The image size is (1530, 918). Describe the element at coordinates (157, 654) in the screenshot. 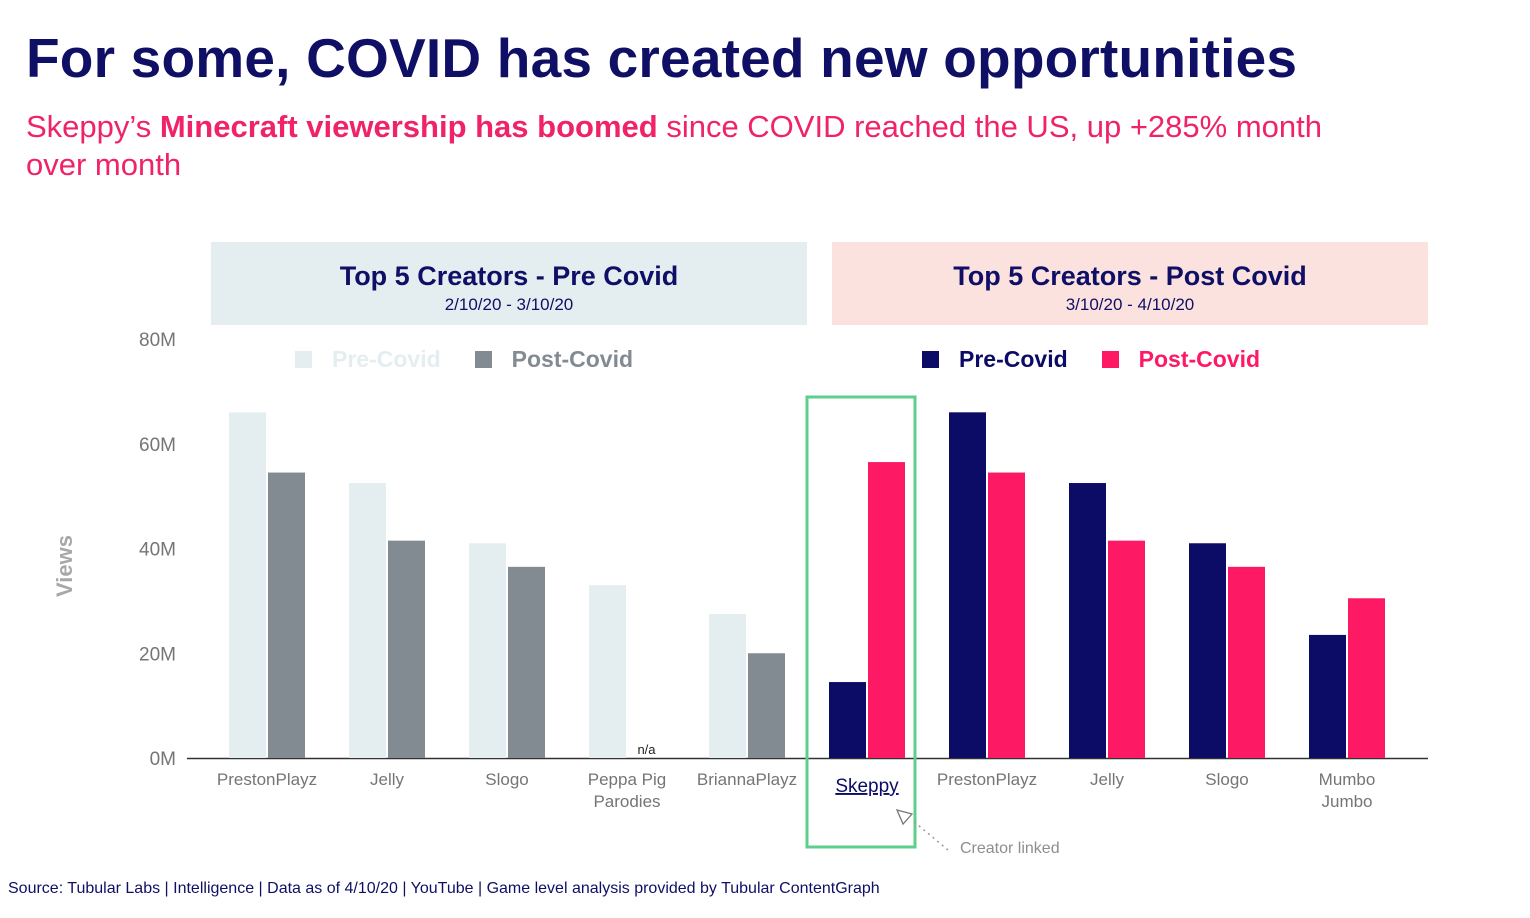

I see `y-tick-label: 20M` at that location.